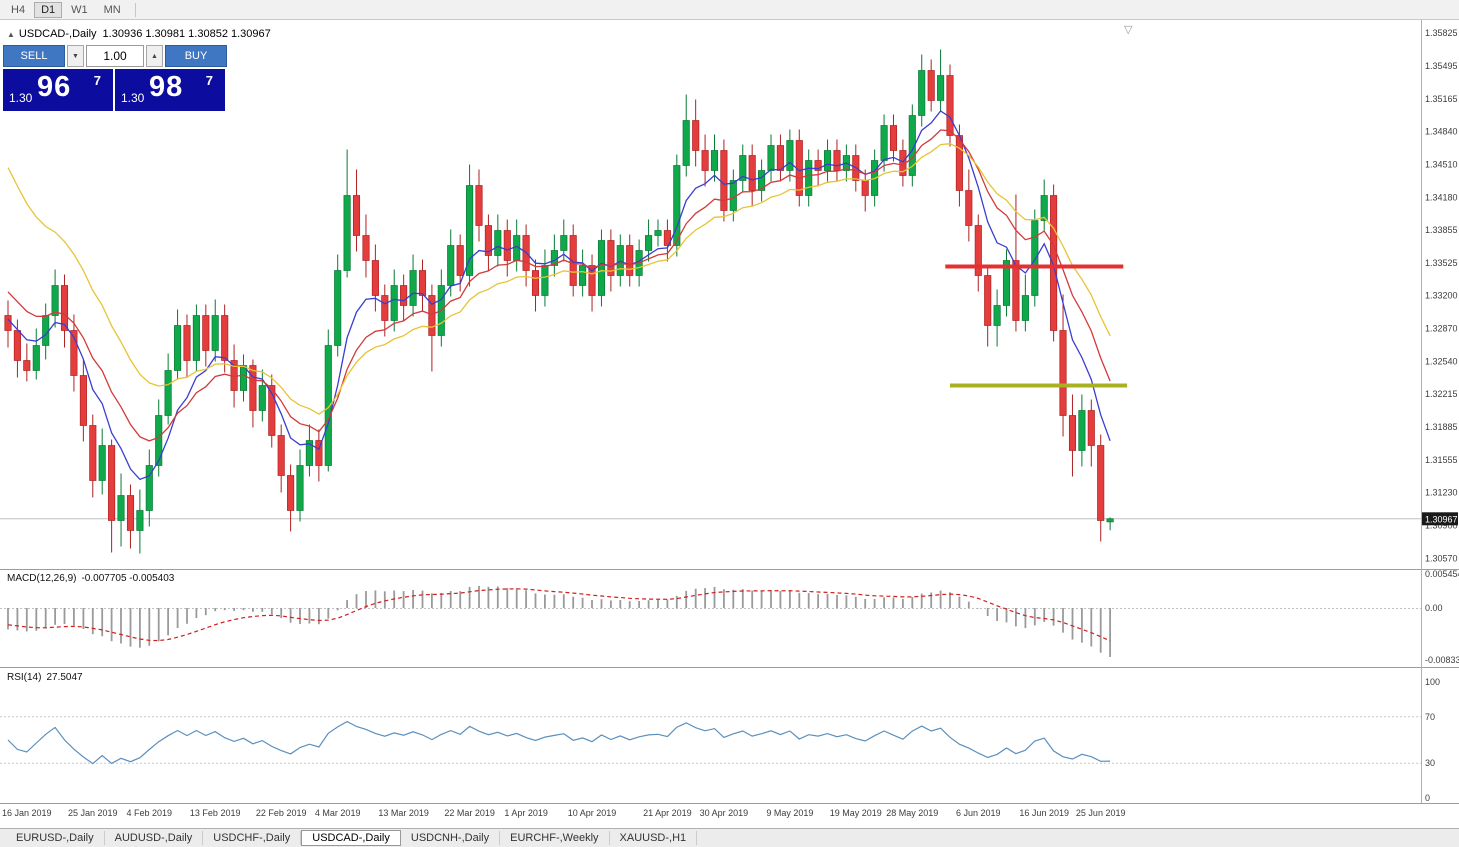 The image size is (1459, 847). Describe the element at coordinates (48, 9) in the screenshot. I see `timeframe-button-d1: D1` at that location.